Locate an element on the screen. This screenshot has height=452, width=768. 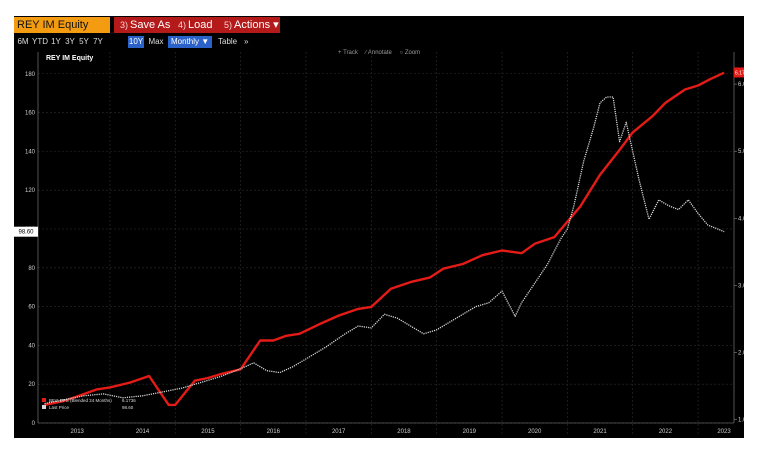
x-tick-label: 2021 is located at coordinates (600, 432).